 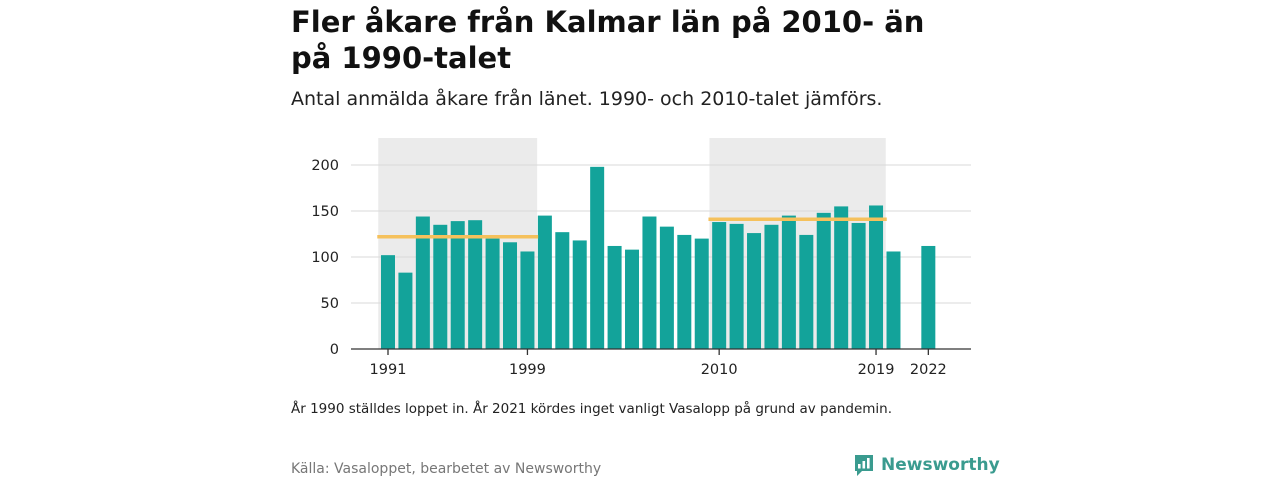 I want to click on x-tick-label: 2019, so click(x=876, y=370).